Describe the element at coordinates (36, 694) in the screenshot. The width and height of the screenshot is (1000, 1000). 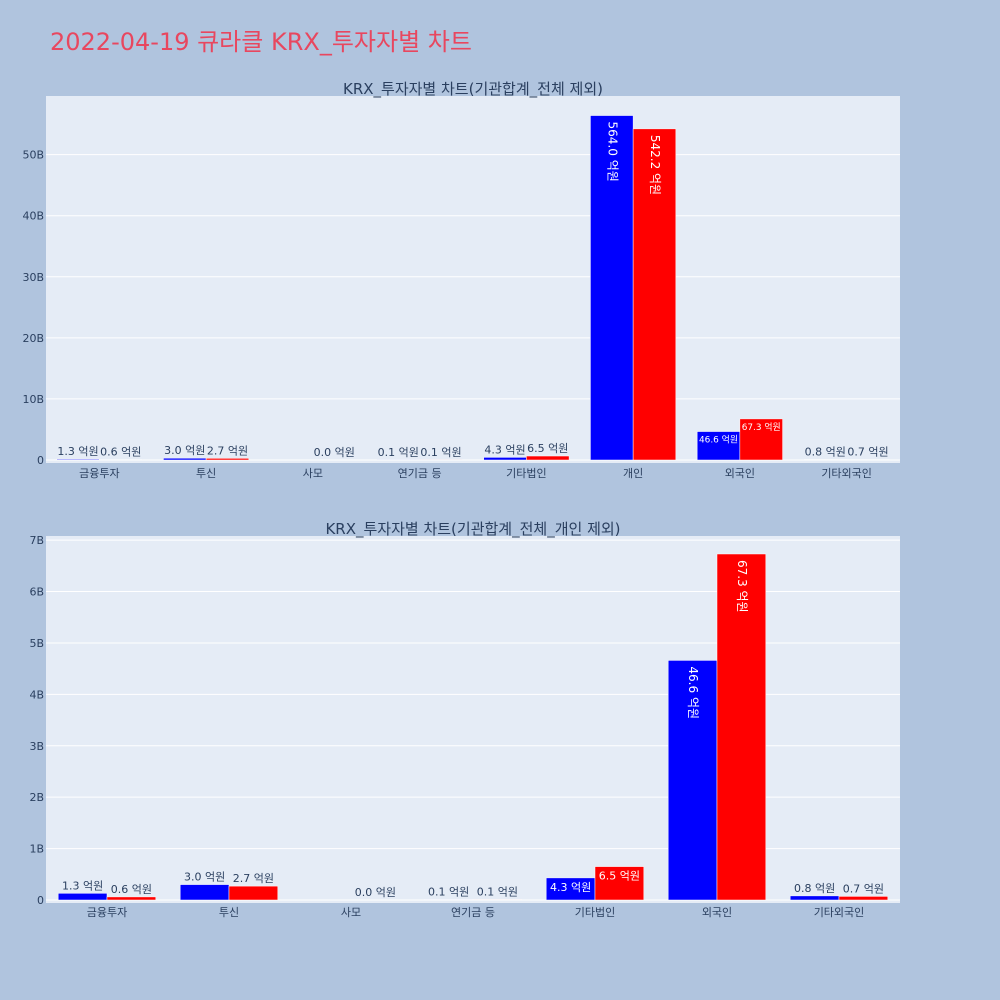
I see `y-tick-label: 4B` at that location.